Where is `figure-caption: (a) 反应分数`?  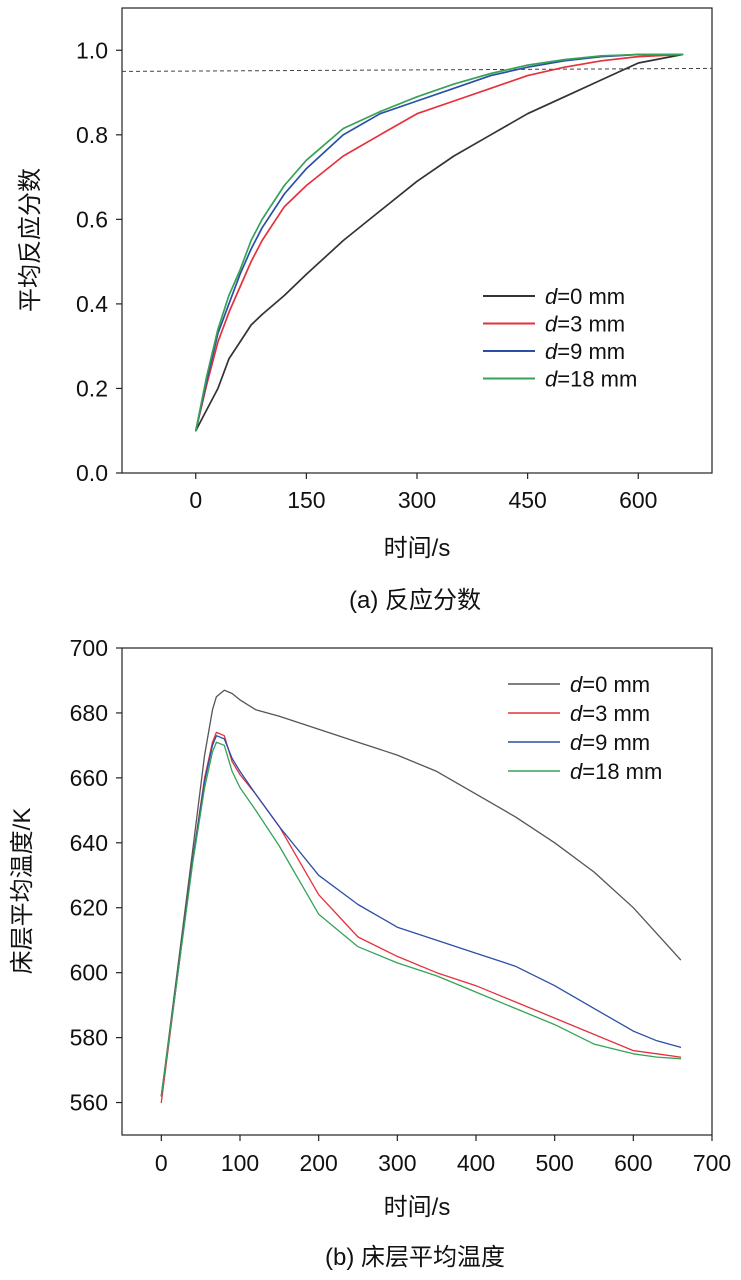 figure-caption: (a) 反应分数 is located at coordinates (415, 600).